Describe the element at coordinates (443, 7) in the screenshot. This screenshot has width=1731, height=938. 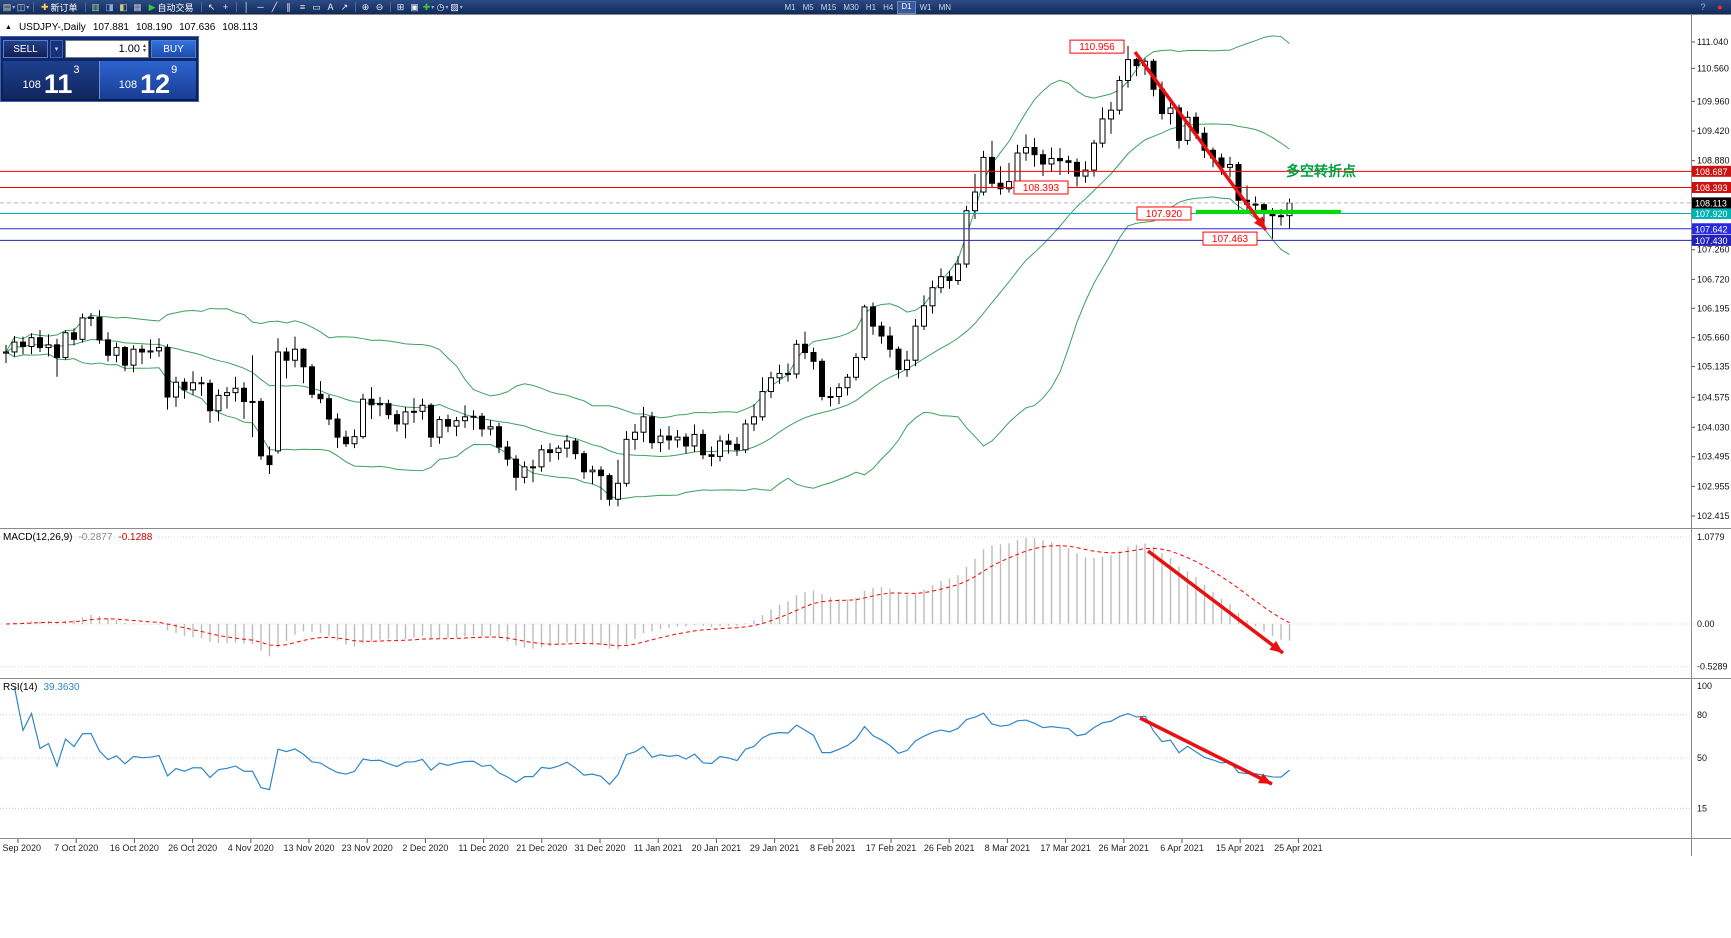
I see `period-icon: ◷ ▾` at that location.